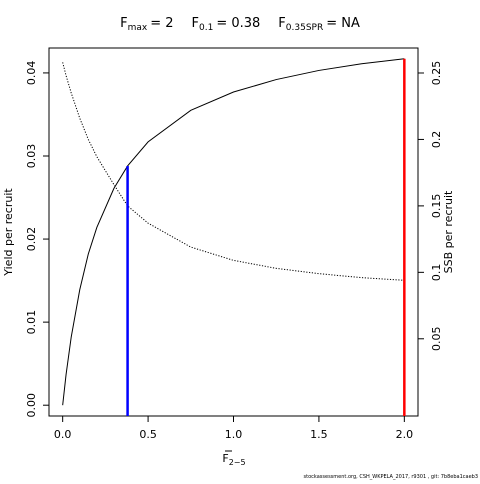 The image size is (480, 484). Describe the element at coordinates (234, 434) in the screenshot. I see `x-tick-label: 1.0` at that location.